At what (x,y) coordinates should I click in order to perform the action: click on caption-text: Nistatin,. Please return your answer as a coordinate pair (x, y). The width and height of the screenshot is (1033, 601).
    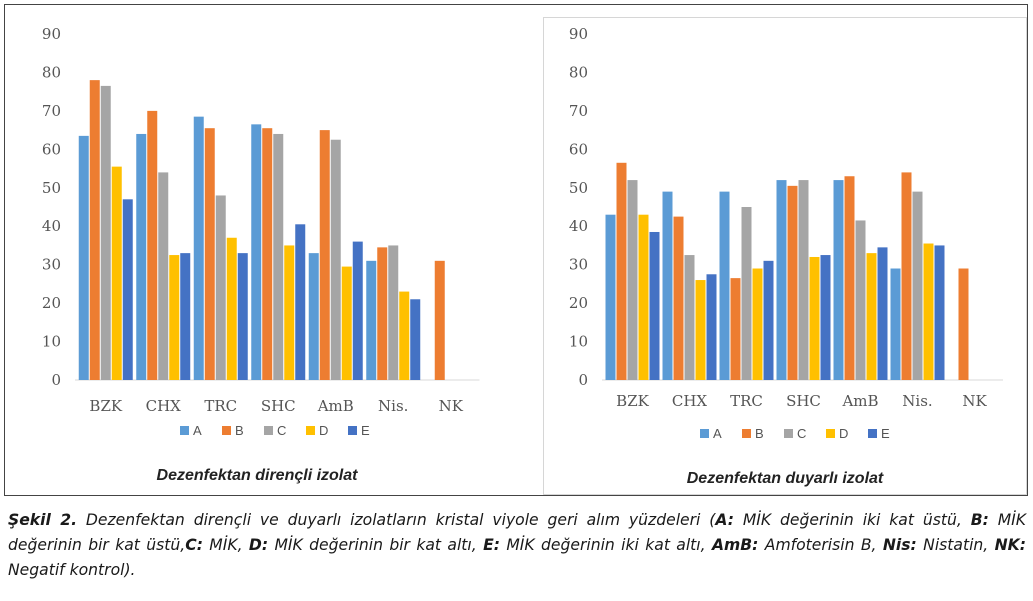
    Looking at the image, I should click on (955, 545).